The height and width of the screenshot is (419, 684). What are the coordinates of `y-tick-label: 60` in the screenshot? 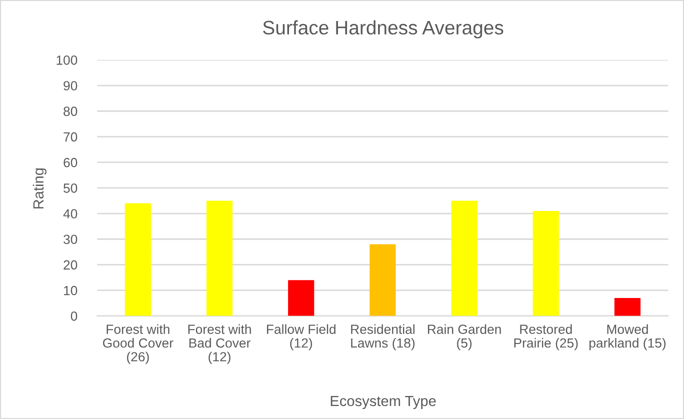 It's located at (71, 163).